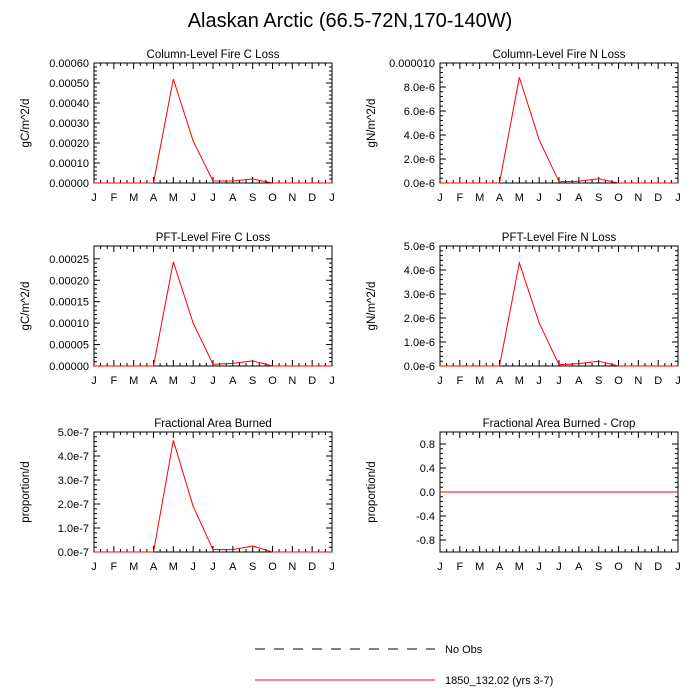  I want to click on y-tick-label: 3.0e-7, so click(73, 481).